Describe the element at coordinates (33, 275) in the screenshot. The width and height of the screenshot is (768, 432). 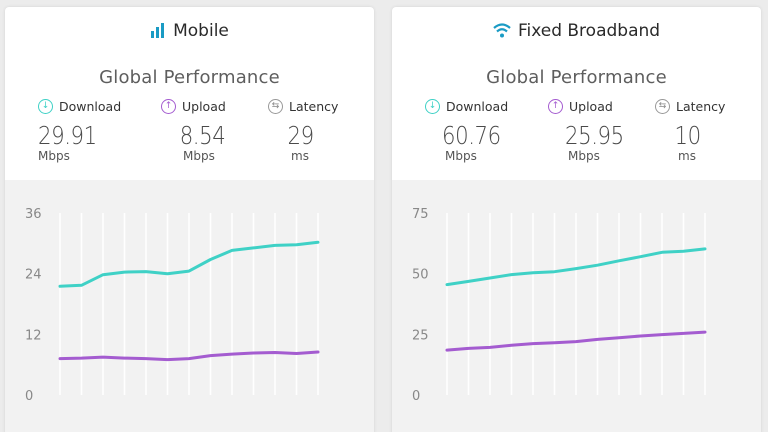
I see `y-tick-label: 24` at that location.